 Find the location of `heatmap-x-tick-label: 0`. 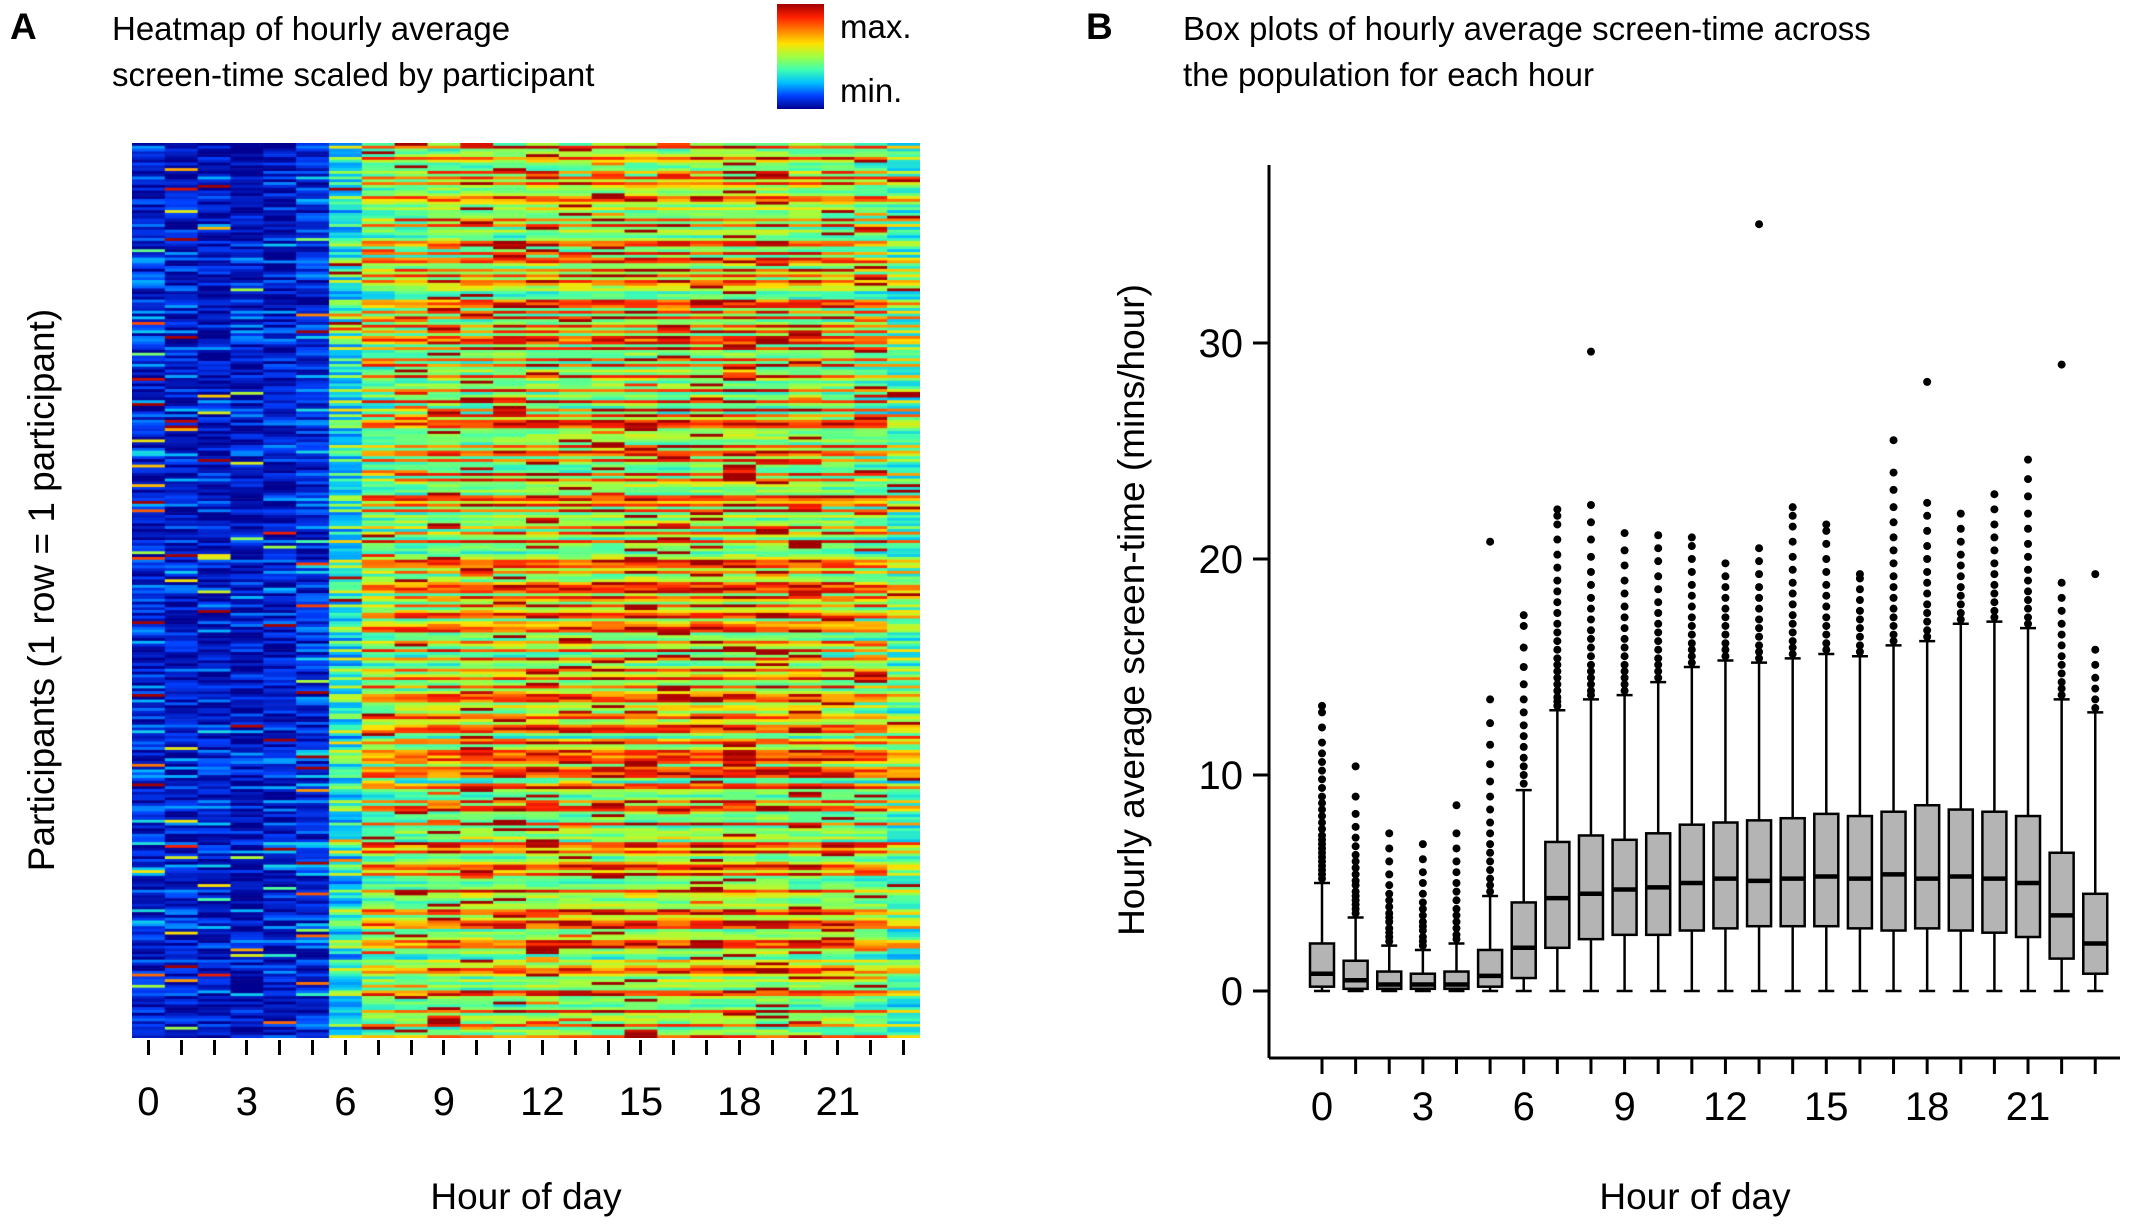

heatmap-x-tick-label: 0 is located at coordinates (148, 1102).